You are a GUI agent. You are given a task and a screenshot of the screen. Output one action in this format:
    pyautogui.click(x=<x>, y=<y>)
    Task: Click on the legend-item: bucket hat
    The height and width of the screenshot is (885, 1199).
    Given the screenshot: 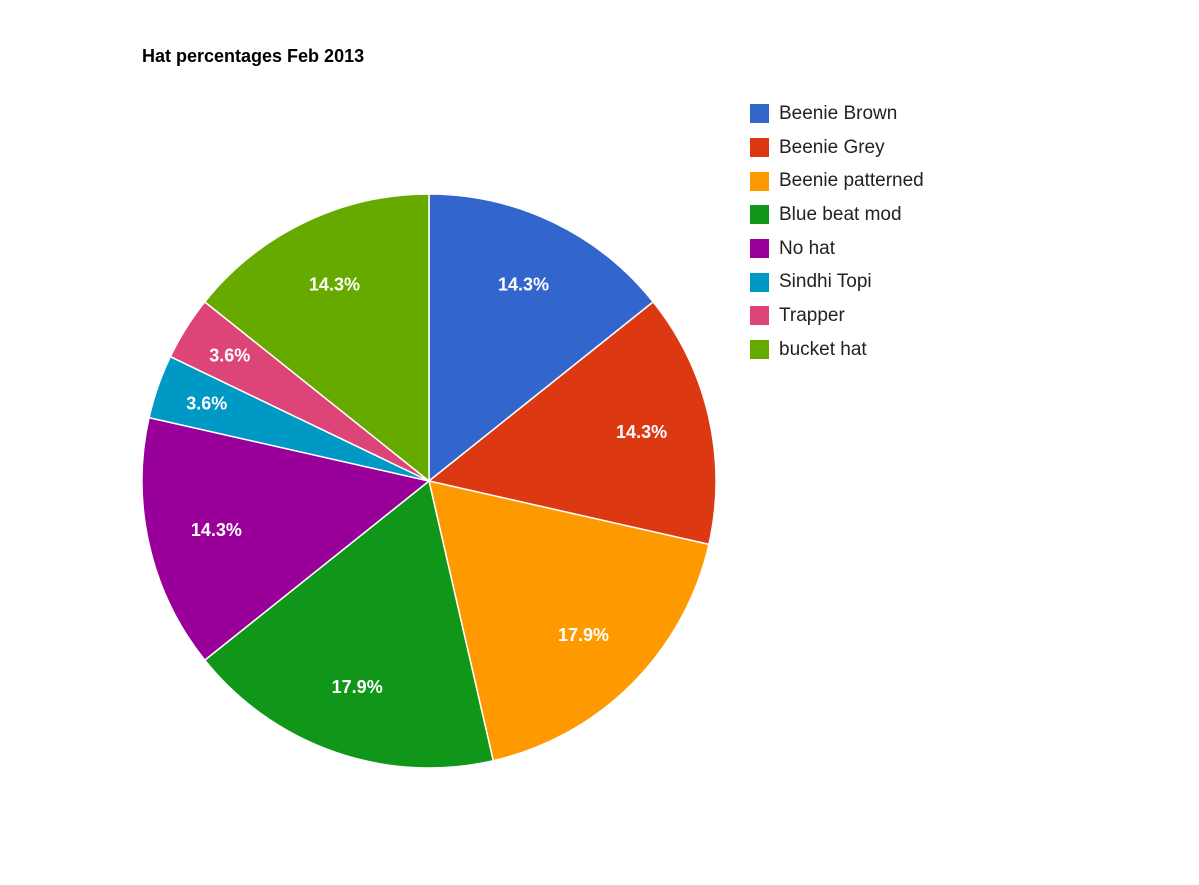 What is the action you would take?
    pyautogui.click(x=837, y=350)
    